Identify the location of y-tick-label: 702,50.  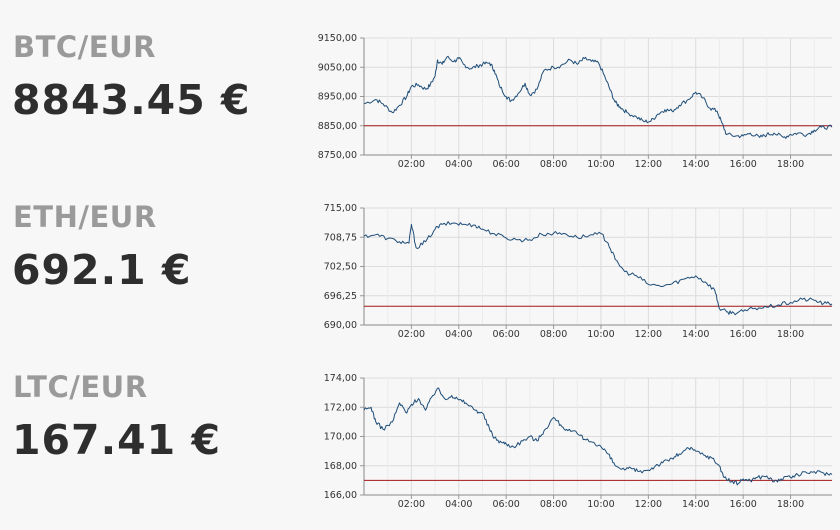
(340, 267).